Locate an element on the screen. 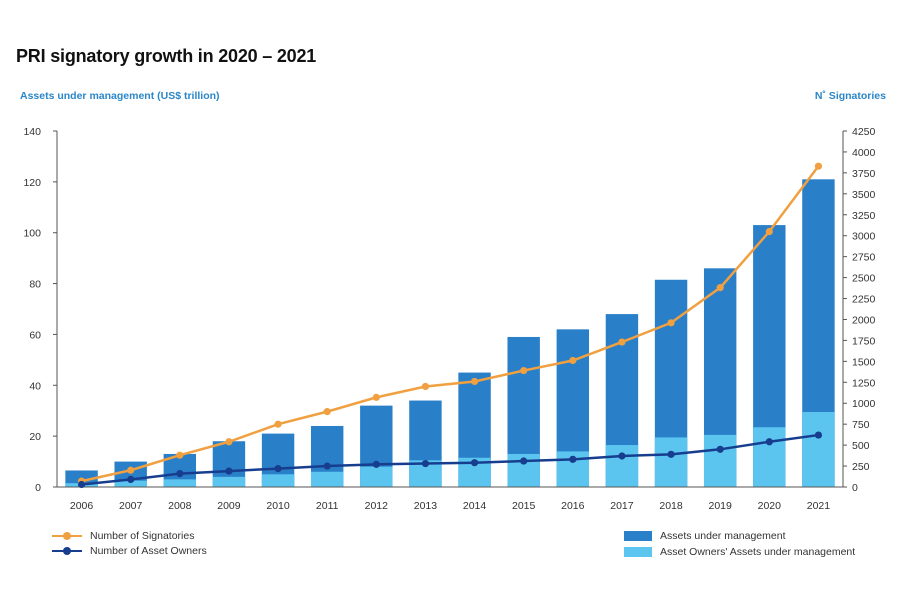 This screenshot has width=900, height=600. legend-label-aum: Assets under management is located at coordinates (723, 536).